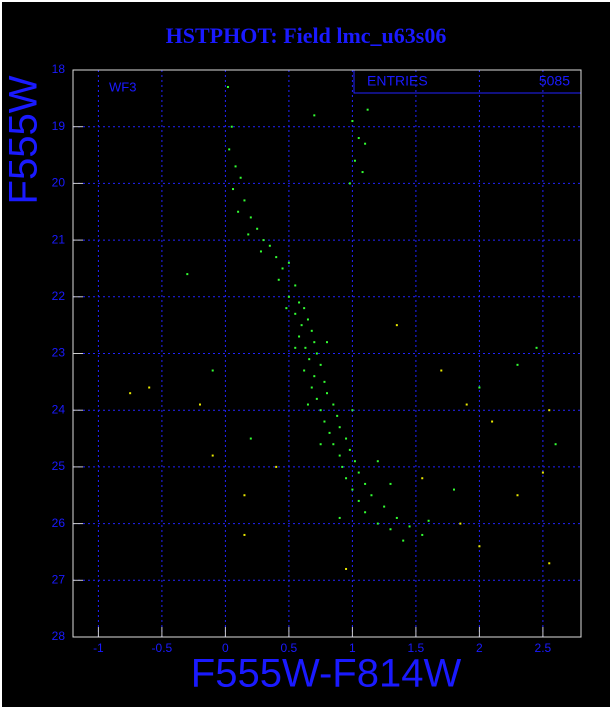 The width and height of the screenshot is (612, 709). What do you see at coordinates (98, 648) in the screenshot?
I see `x-tick-label: -1` at bounding box center [98, 648].